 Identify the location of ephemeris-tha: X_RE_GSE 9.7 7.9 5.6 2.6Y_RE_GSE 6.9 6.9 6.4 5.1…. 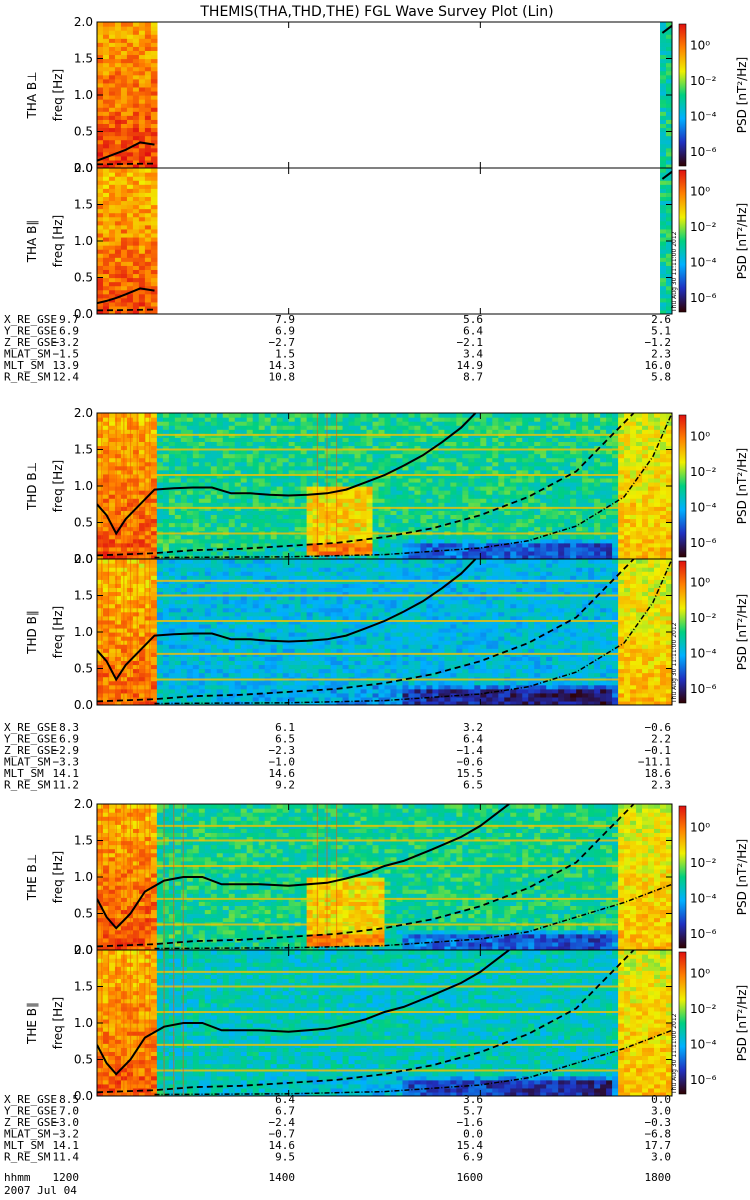
(337, 348).